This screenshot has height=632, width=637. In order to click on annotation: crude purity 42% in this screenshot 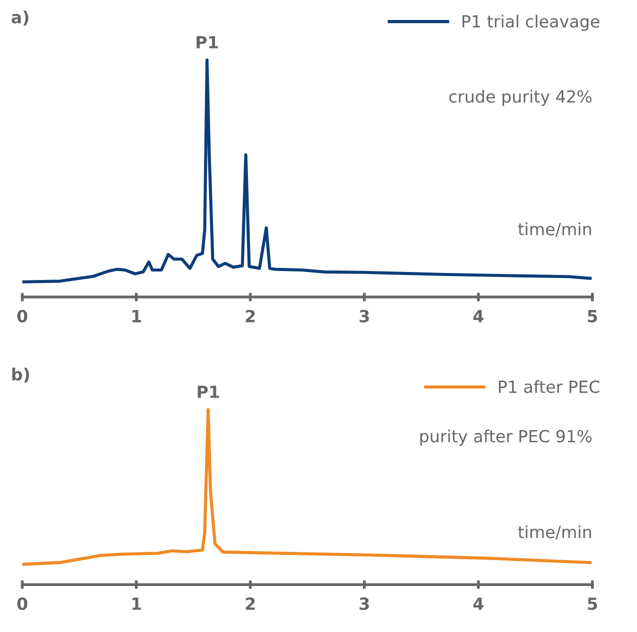, I will do `click(520, 98)`.